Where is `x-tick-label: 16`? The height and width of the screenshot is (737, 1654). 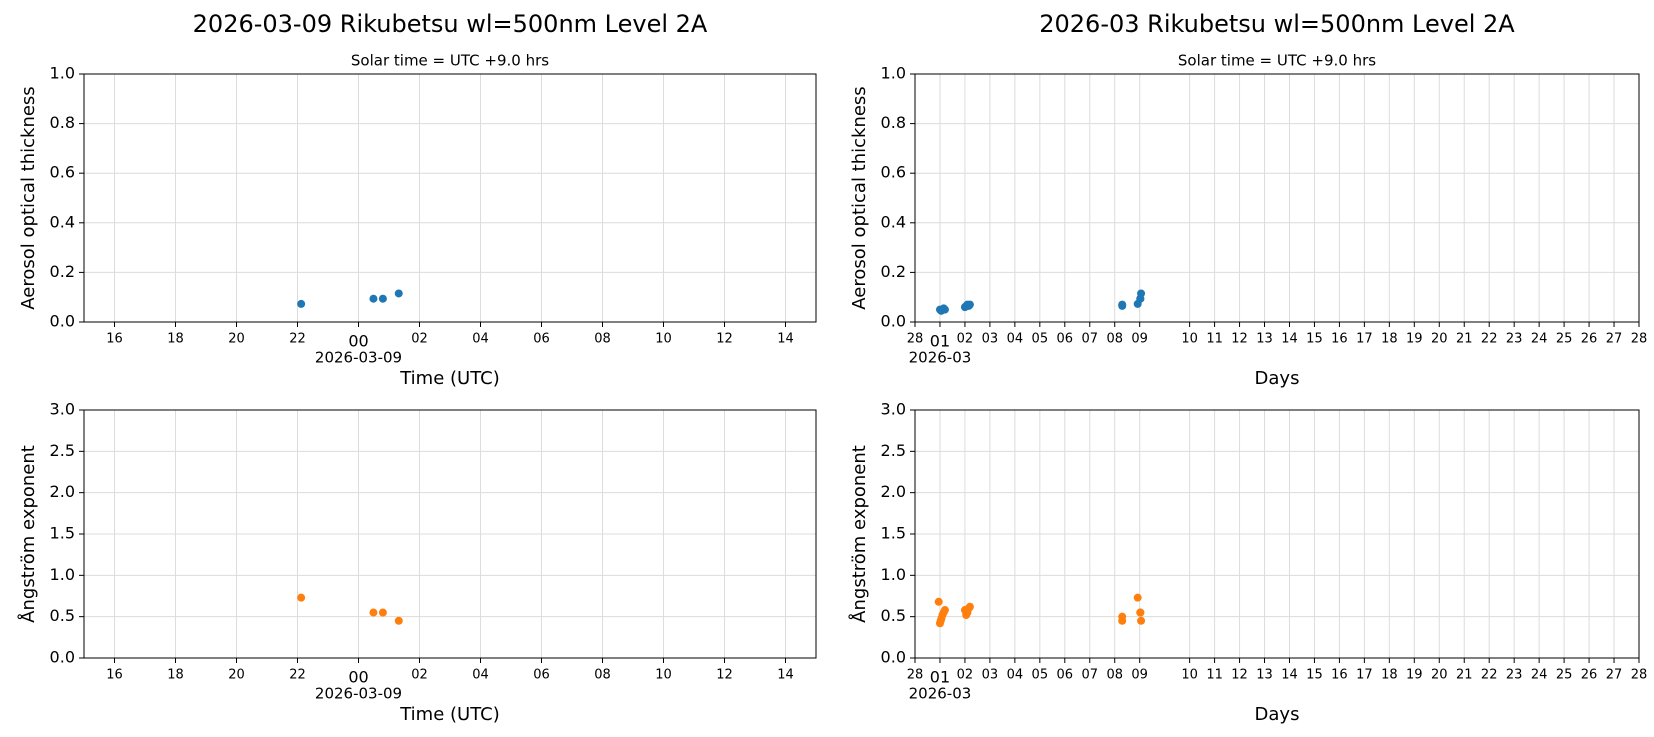 x-tick-label: 16 is located at coordinates (114, 675).